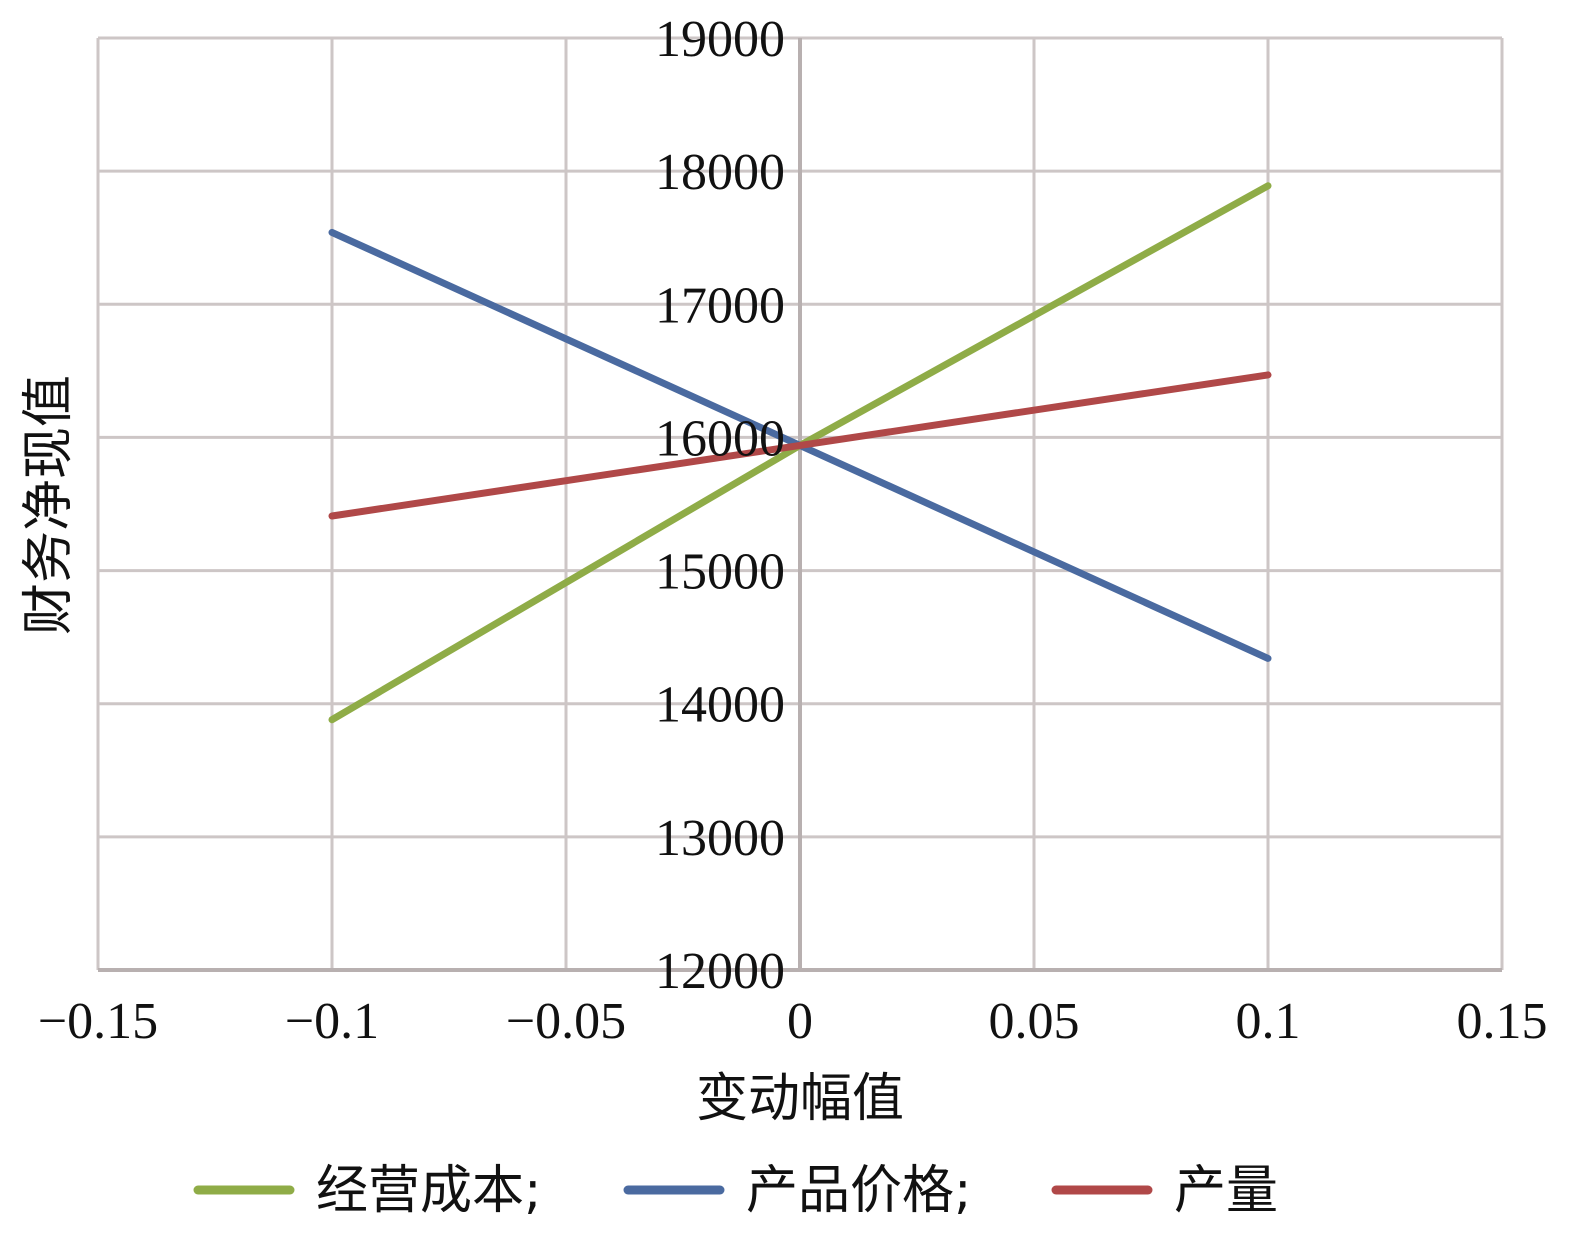 This screenshot has height=1241, width=1584. What do you see at coordinates (800, 1021) in the screenshot?
I see `x-tick-label-3: 0` at bounding box center [800, 1021].